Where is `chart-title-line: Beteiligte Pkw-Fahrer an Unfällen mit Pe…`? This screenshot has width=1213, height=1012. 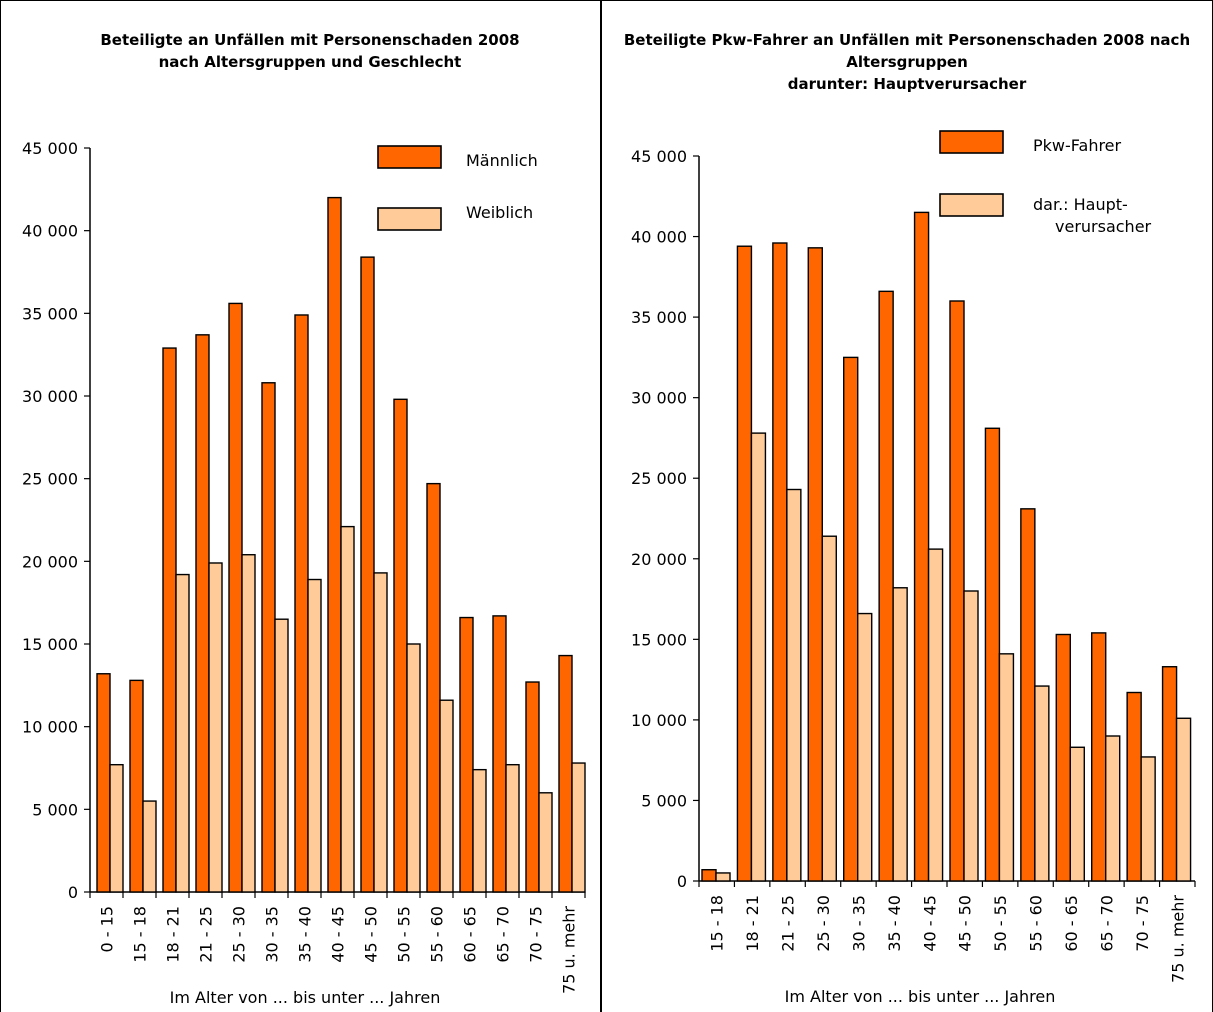
chart-title-line: Beteiligte Pkw-Fahrer an Unfällen mit Pe… is located at coordinates (907, 40).